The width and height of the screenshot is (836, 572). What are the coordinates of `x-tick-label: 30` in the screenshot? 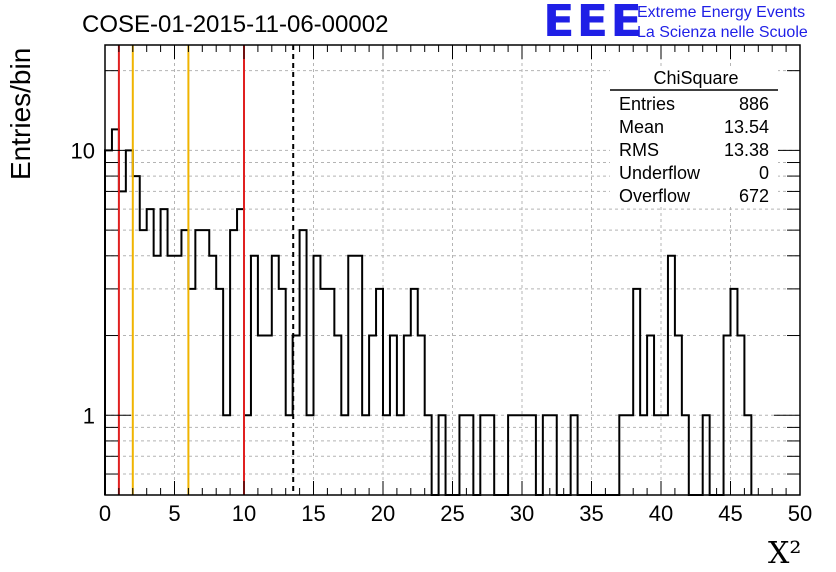 It's located at (522, 513).